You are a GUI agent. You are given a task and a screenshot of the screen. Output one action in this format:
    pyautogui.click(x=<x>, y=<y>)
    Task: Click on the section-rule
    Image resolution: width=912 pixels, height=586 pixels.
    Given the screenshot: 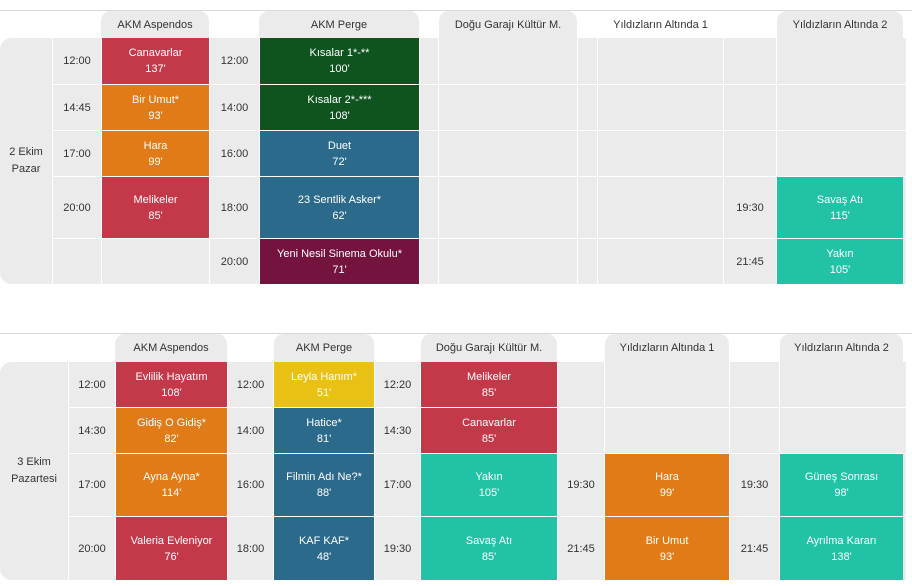 What is the action you would take?
    pyautogui.click(x=456, y=333)
    